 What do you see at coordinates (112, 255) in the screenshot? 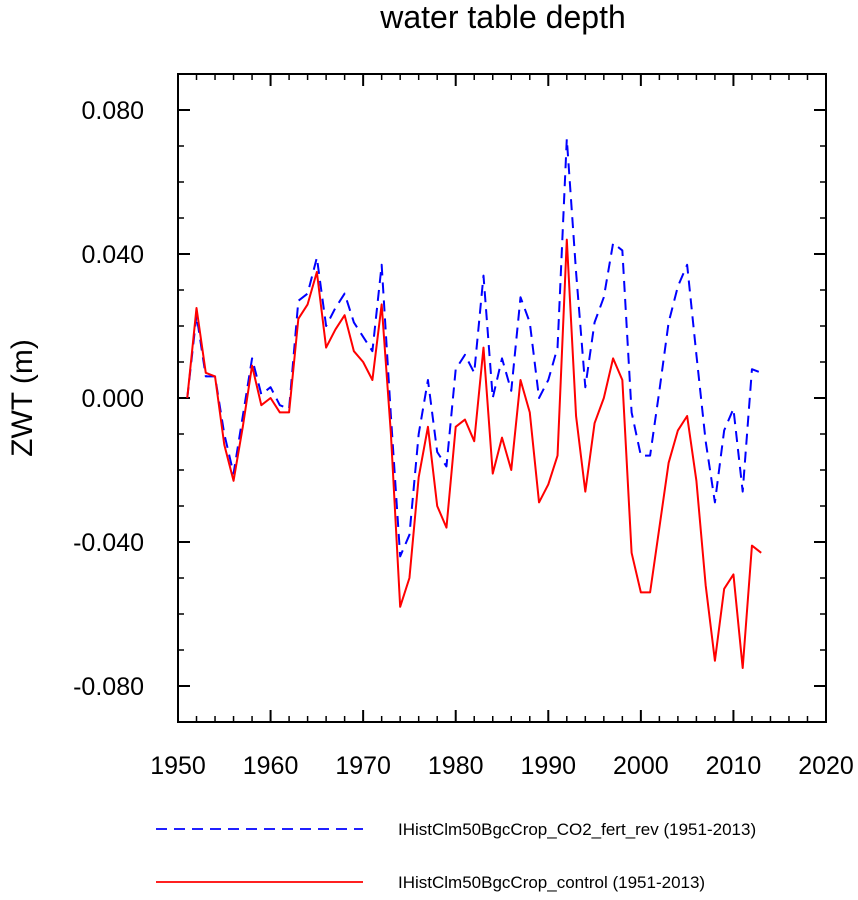
I see `y-tick-label: 0.040` at bounding box center [112, 255].